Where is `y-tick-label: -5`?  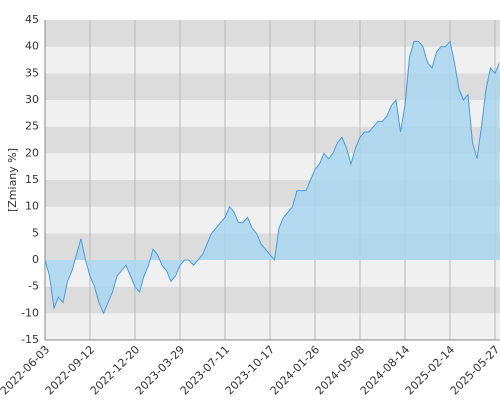
y-tick-label: -5 is located at coordinates (33, 286).